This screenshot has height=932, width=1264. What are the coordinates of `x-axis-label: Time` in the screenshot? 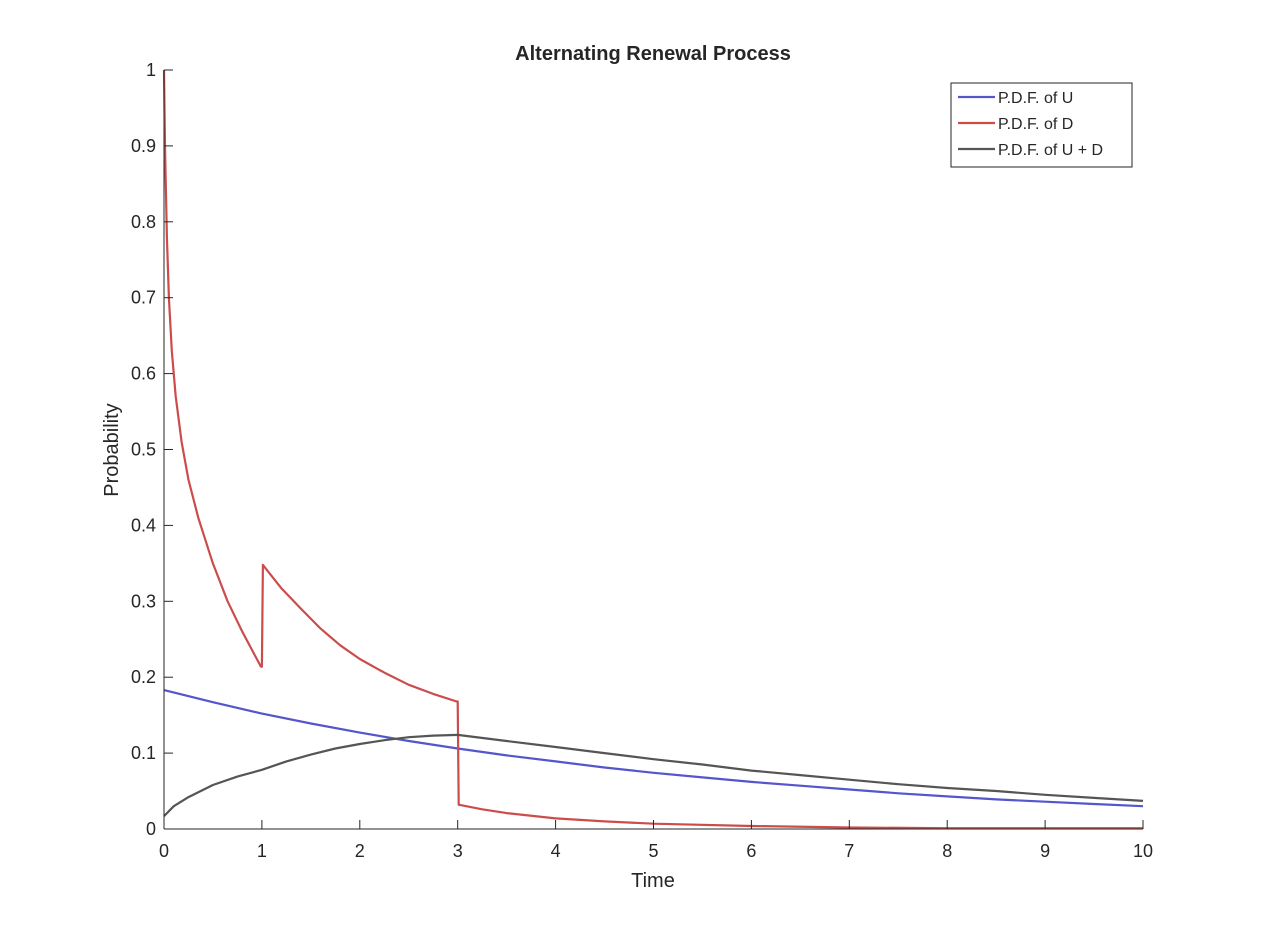 It's located at (653, 881).